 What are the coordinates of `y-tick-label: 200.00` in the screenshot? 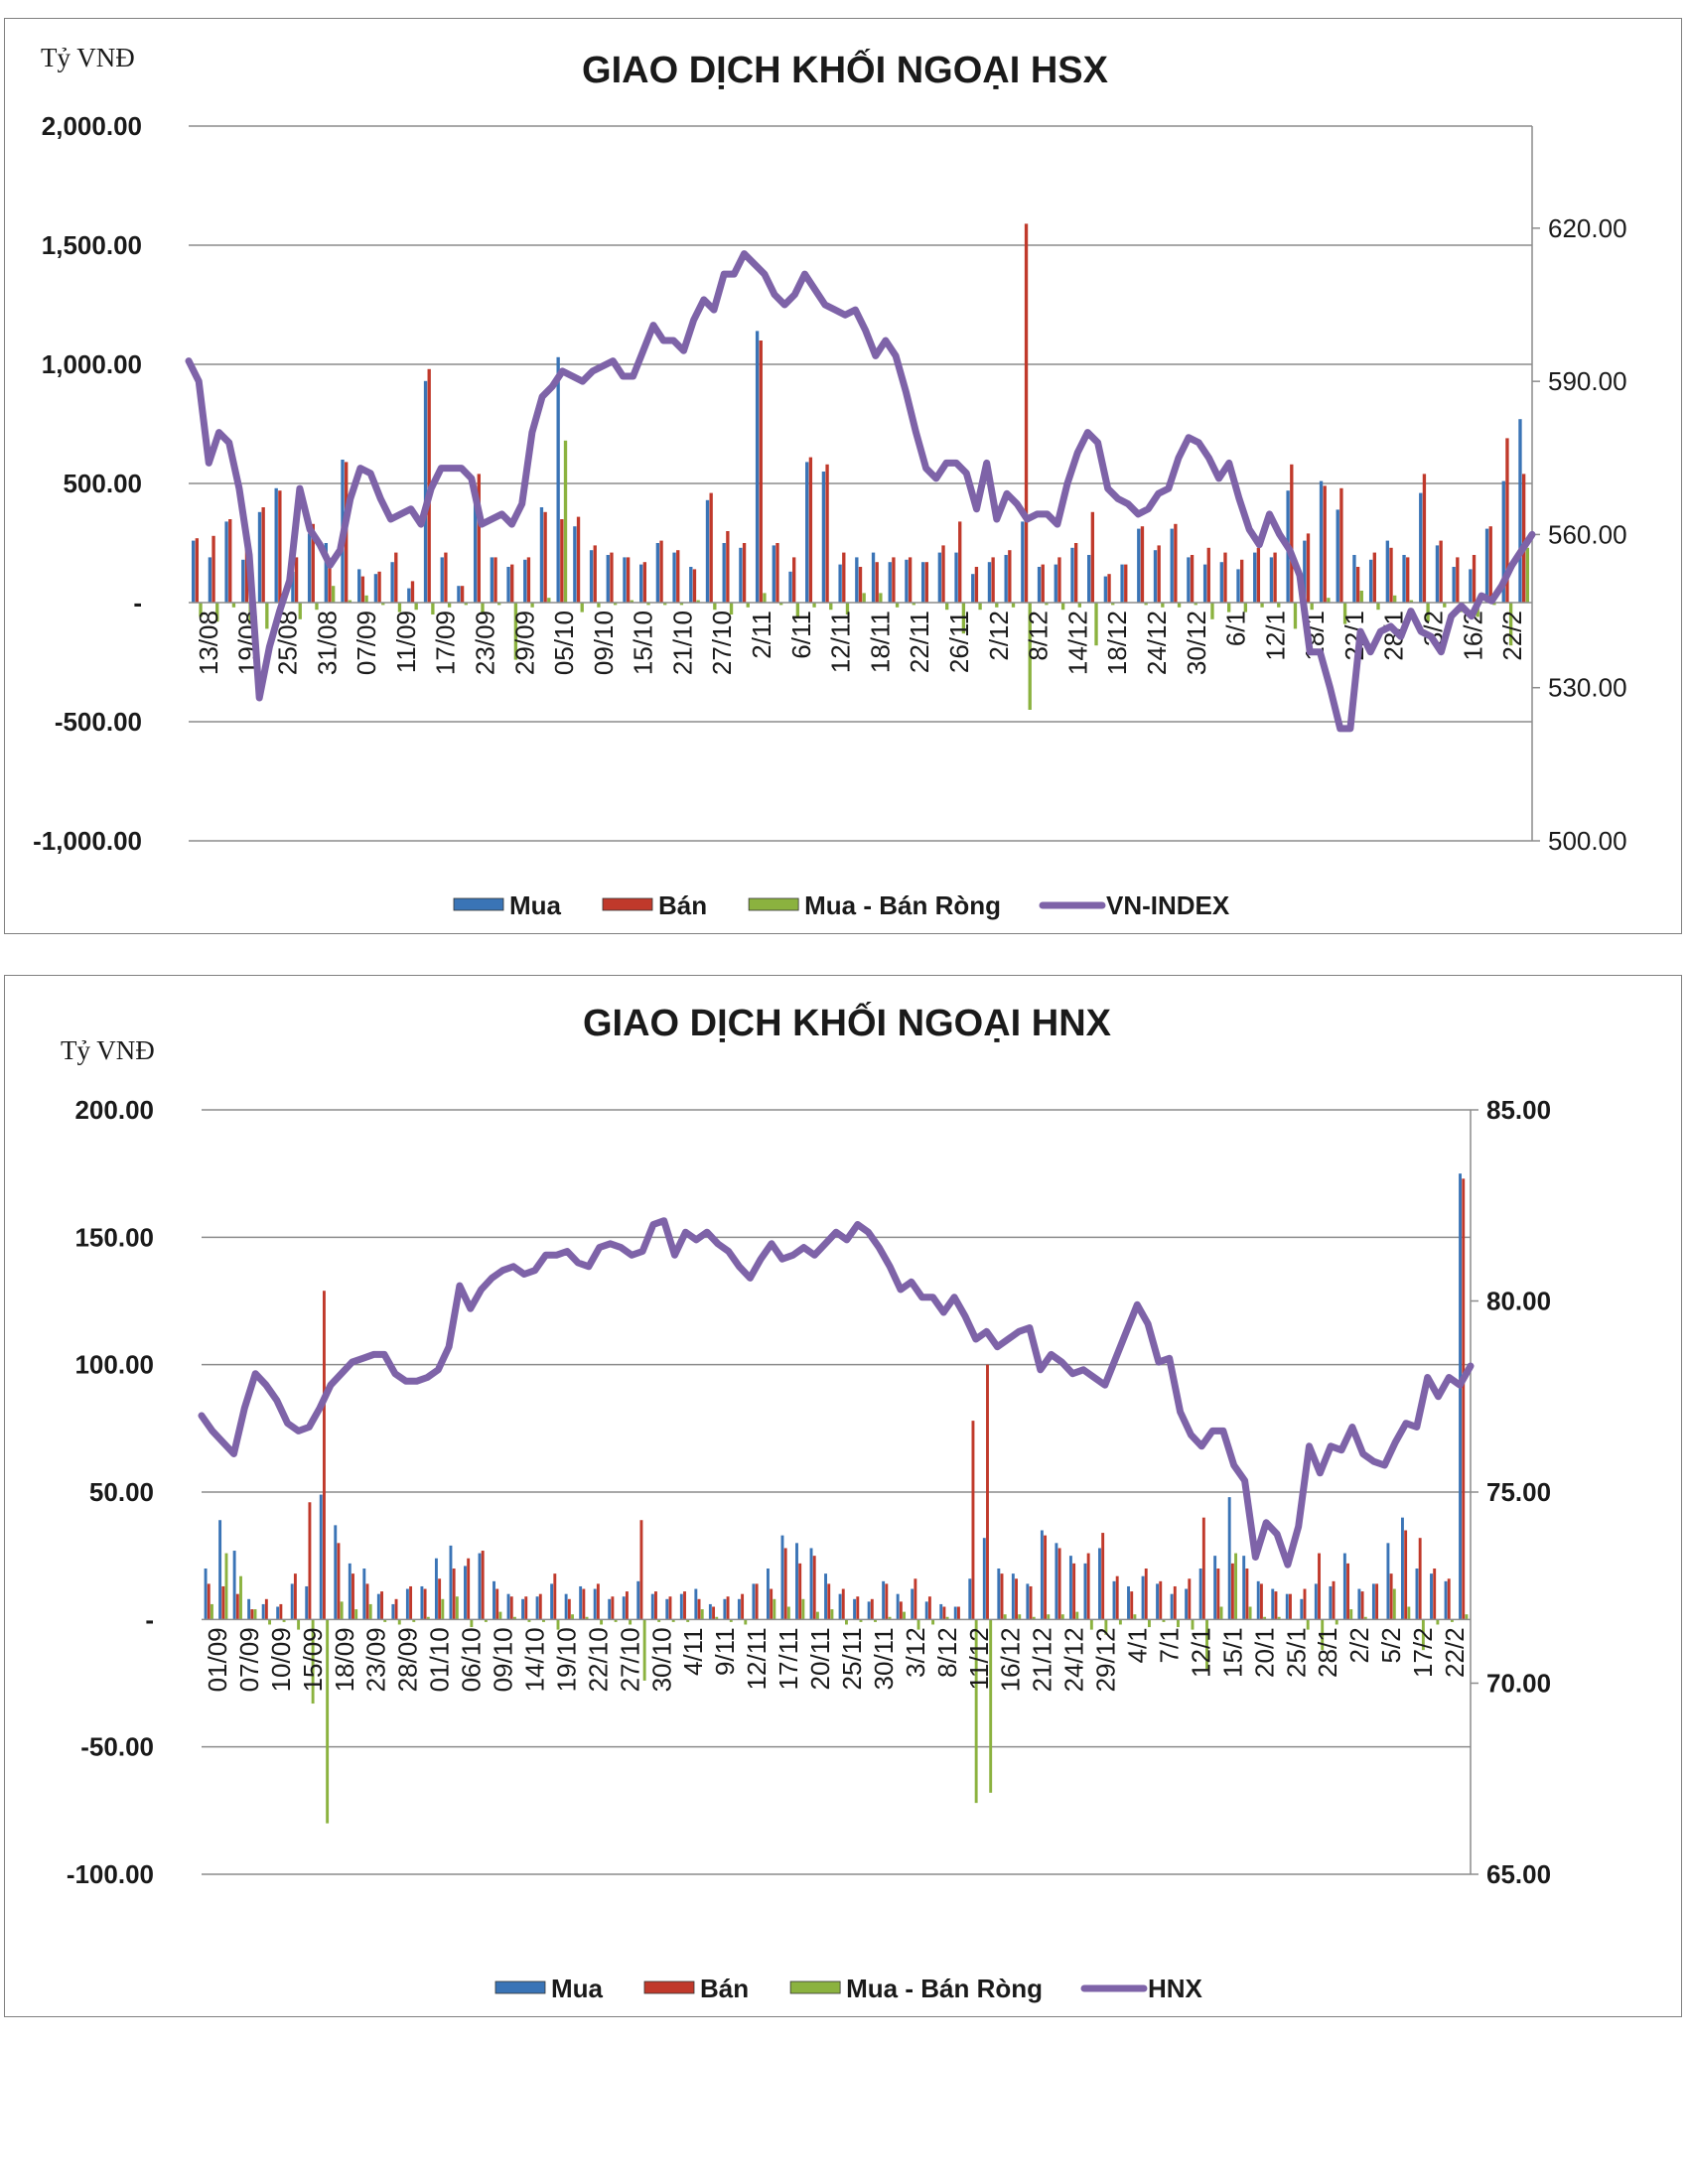 It's located at (114, 1110).